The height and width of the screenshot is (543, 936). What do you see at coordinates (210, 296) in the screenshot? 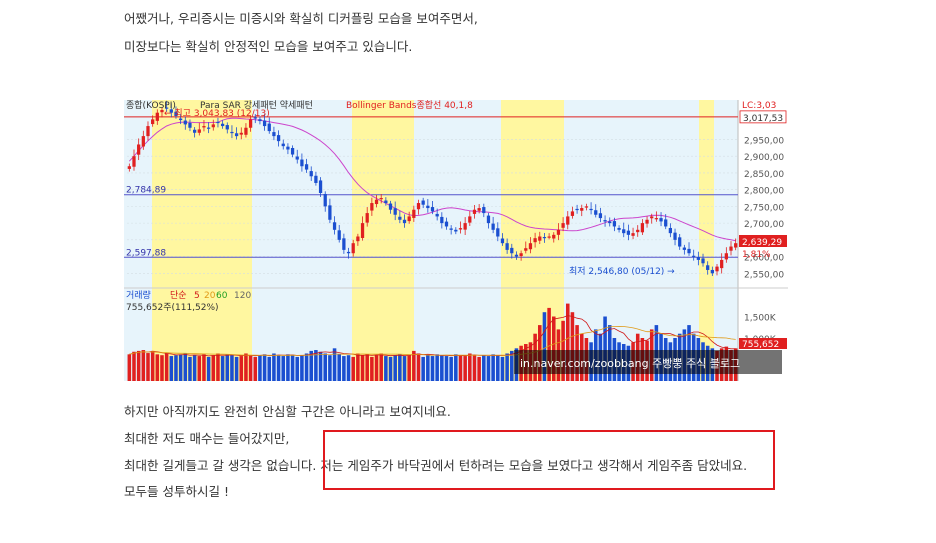
I see `volume-ma-period: 20` at bounding box center [210, 296].